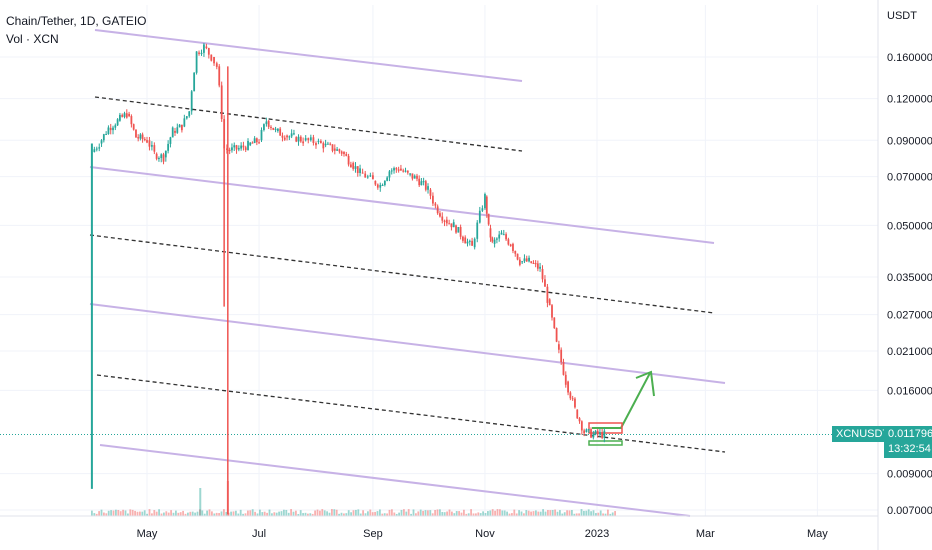 The height and width of the screenshot is (550, 932). Describe the element at coordinates (76, 21) in the screenshot. I see `symbol-title: Chain/Tether, 1D, GATEIO` at that location.